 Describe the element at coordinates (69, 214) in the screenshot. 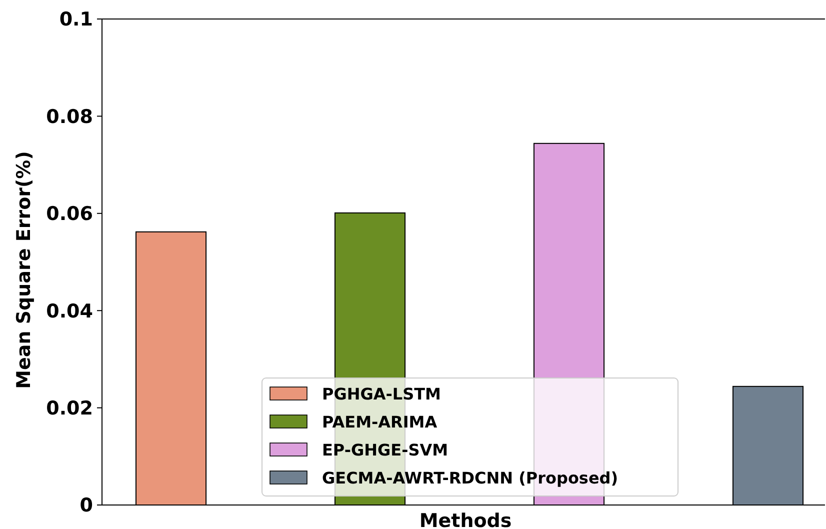

I see `y-tick-label: 0.06` at that location.